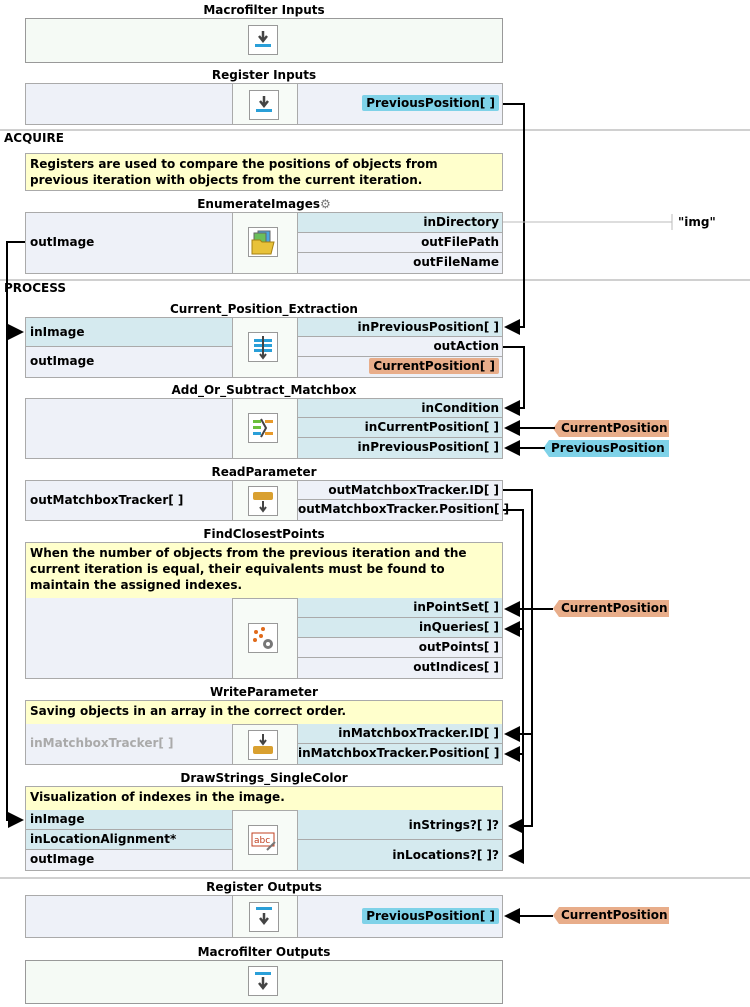 The height and width of the screenshot is (1007, 750). What do you see at coordinates (400, 490) in the screenshot?
I see `port-outMatchboxTracker-ID: outMatchboxTracker.ID[ ]` at bounding box center [400, 490].